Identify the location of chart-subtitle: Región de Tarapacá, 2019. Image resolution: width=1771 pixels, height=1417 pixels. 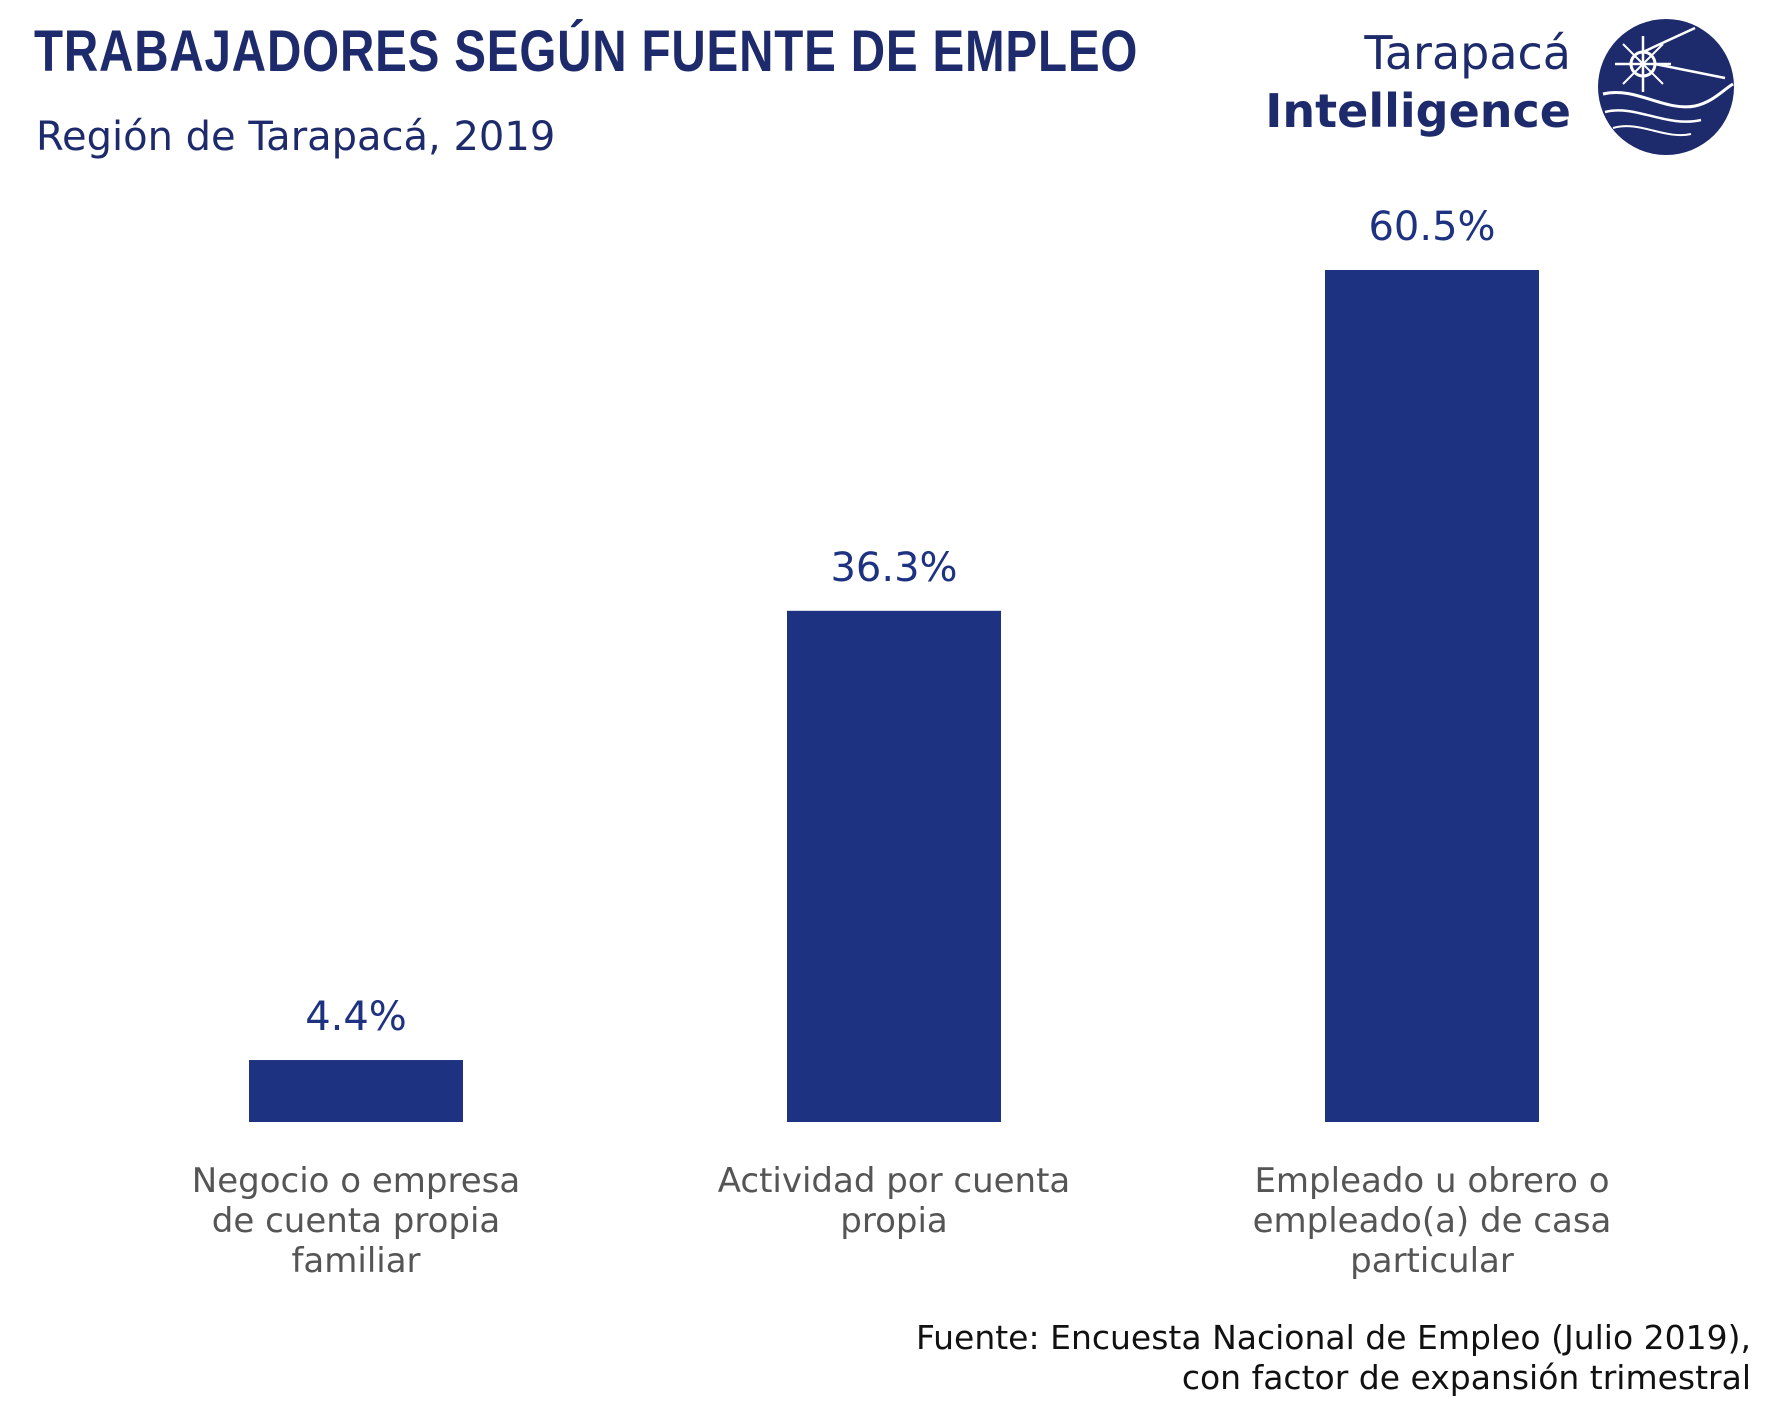
(296, 137).